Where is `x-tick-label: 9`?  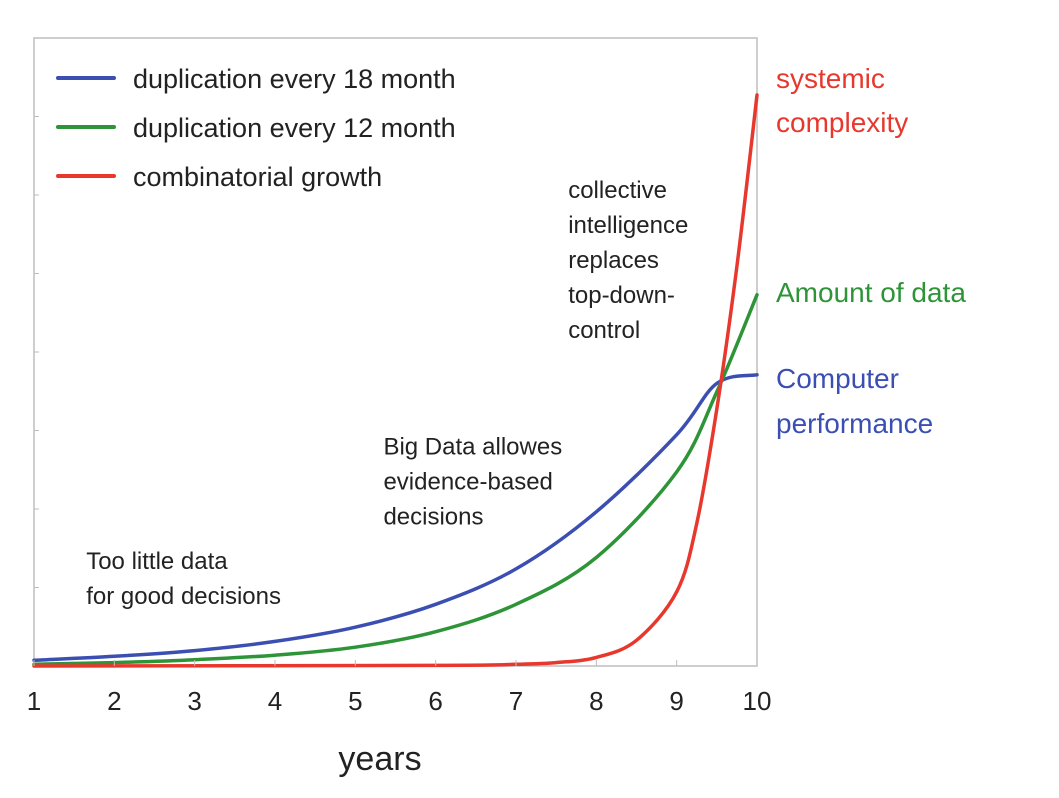 x-tick-label: 9 is located at coordinates (676, 701).